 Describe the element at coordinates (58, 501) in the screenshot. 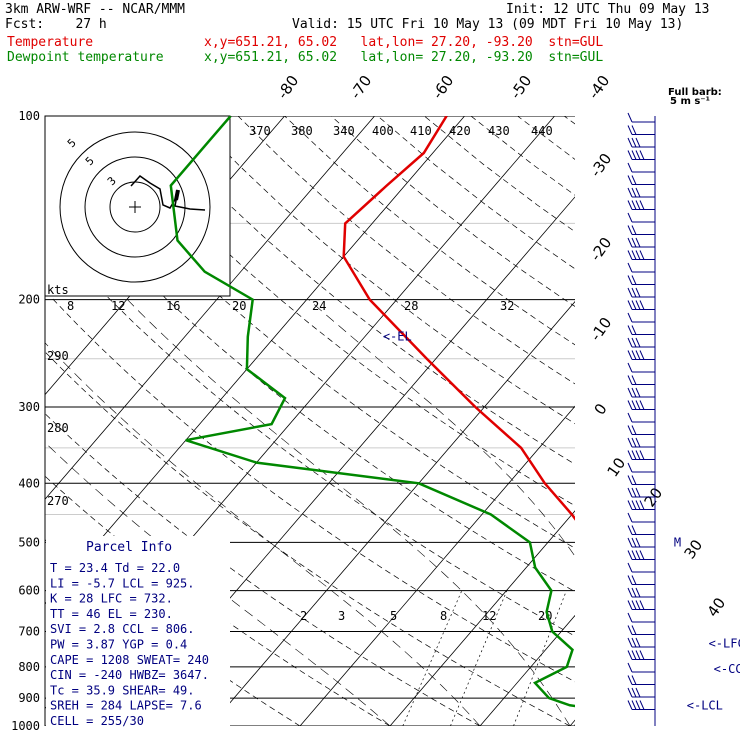

I see `dry-adiabat-label: 270` at that location.